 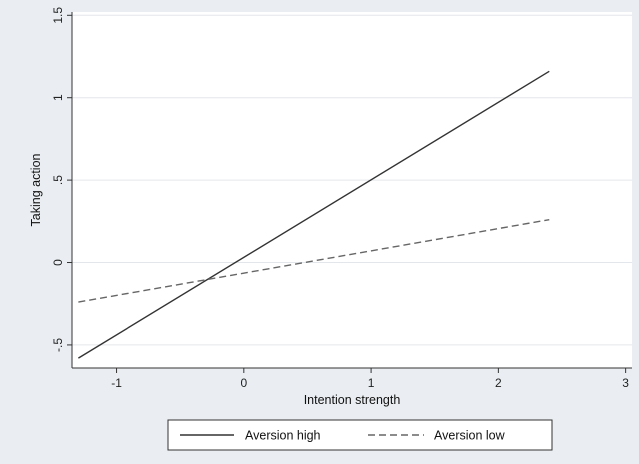 I want to click on x-tick-label: 2, so click(x=498, y=383).